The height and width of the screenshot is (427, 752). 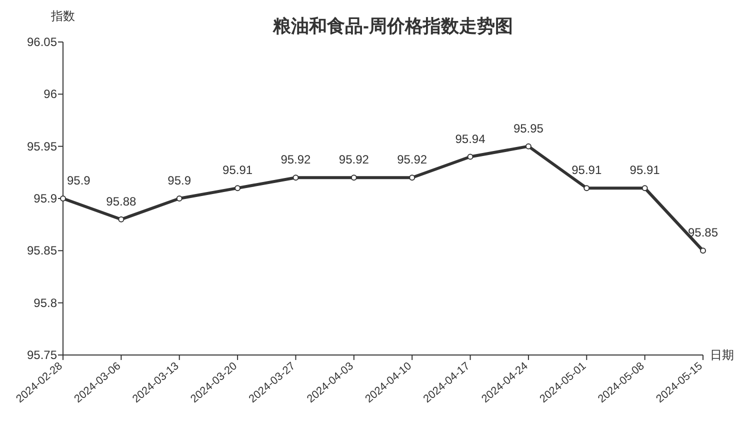 What do you see at coordinates (46, 303) in the screenshot?
I see `y-tick-label: 95.8` at bounding box center [46, 303].